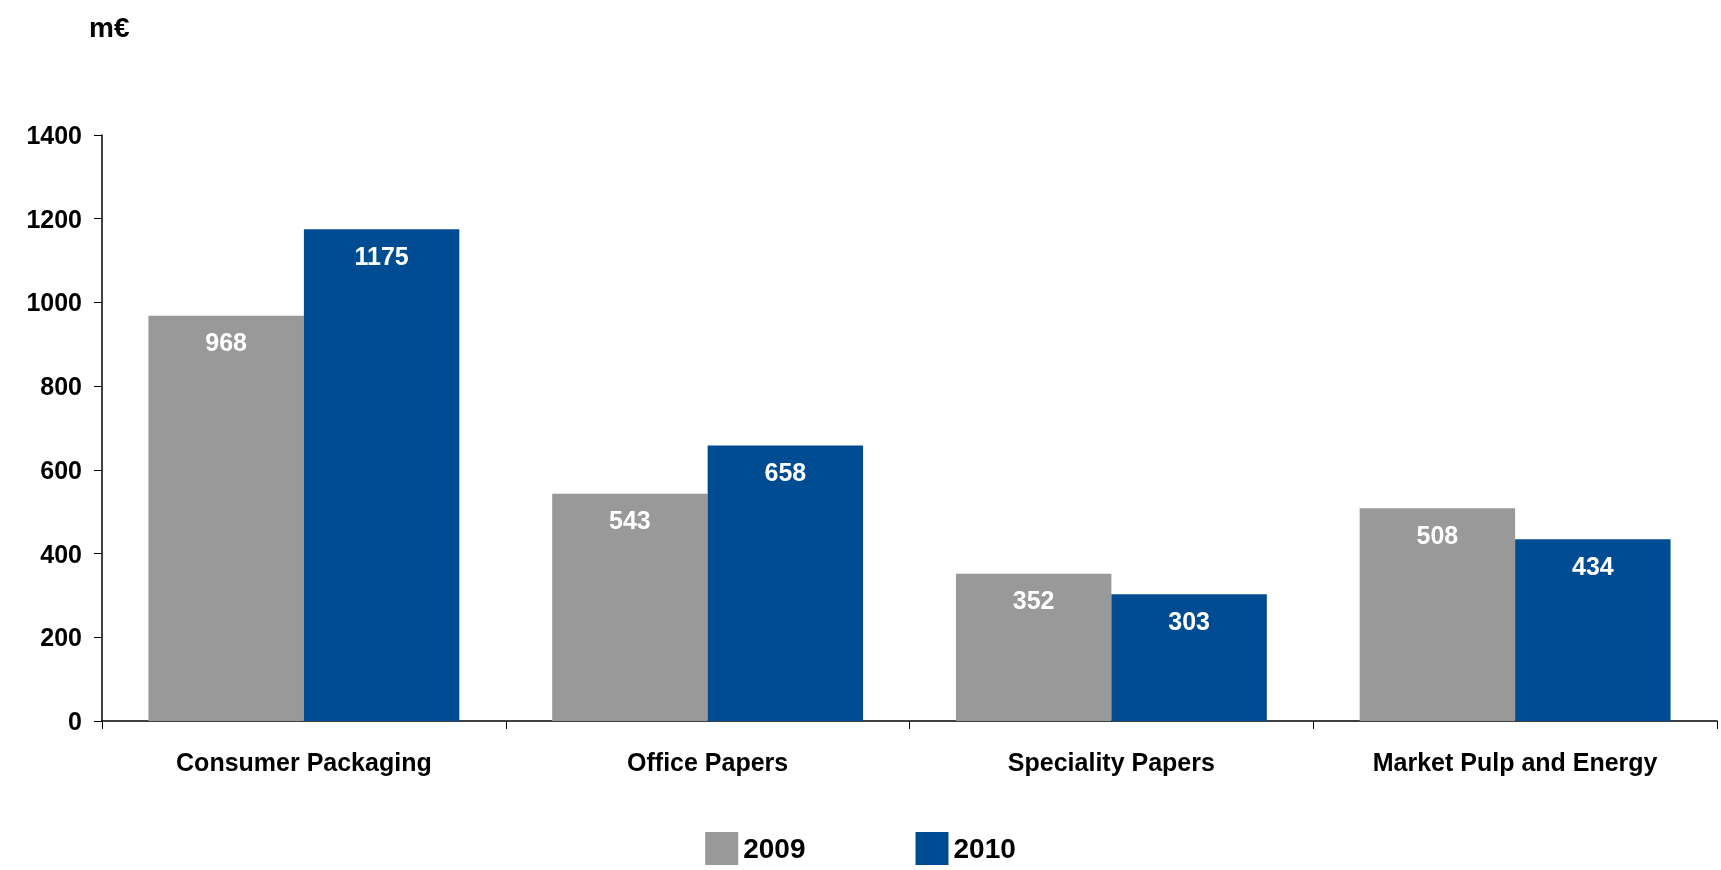 This screenshot has height=870, width=1721. What do you see at coordinates (61, 386) in the screenshot?
I see `y-tick-label: 800` at bounding box center [61, 386].